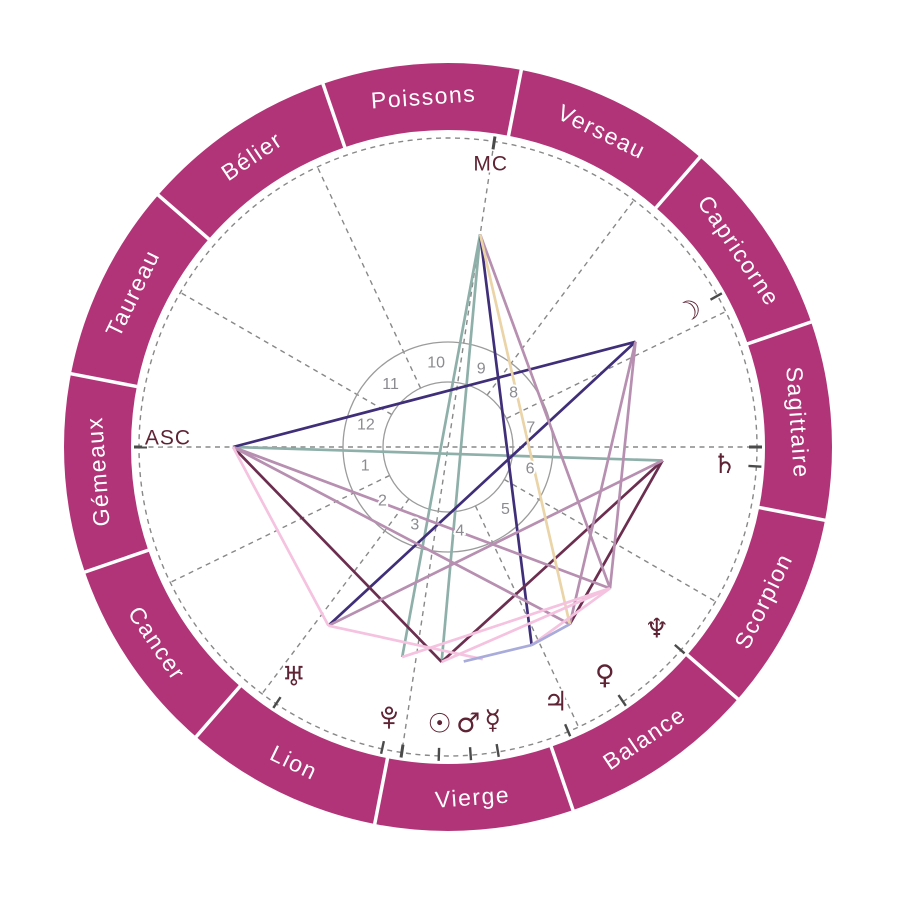  What do you see at coordinates (570, 617) in the screenshot?
I see `aspect-line-jupiter-neptune` at bounding box center [570, 617].